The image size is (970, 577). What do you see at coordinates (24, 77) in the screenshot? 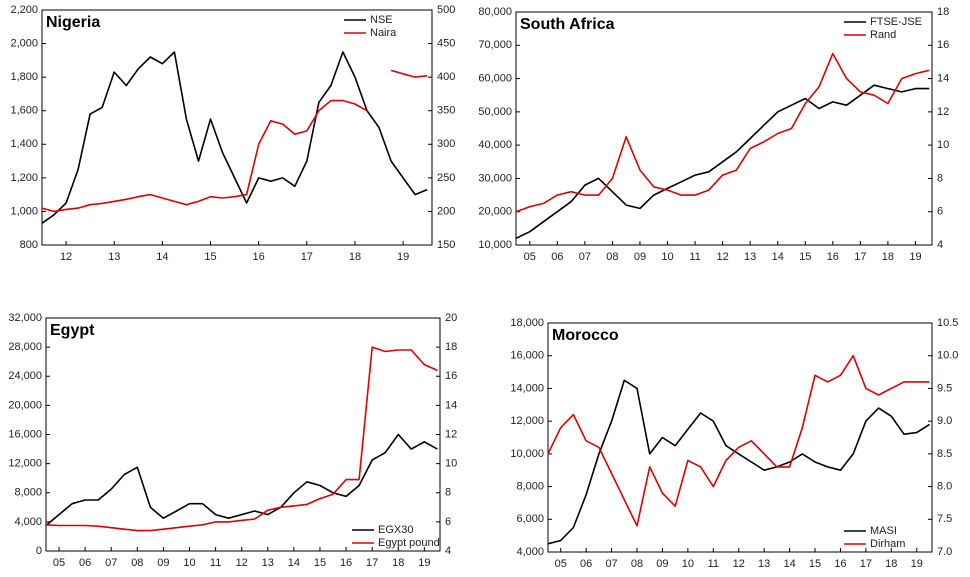
I see `y-tick-label: 1,800` at bounding box center [24, 77].